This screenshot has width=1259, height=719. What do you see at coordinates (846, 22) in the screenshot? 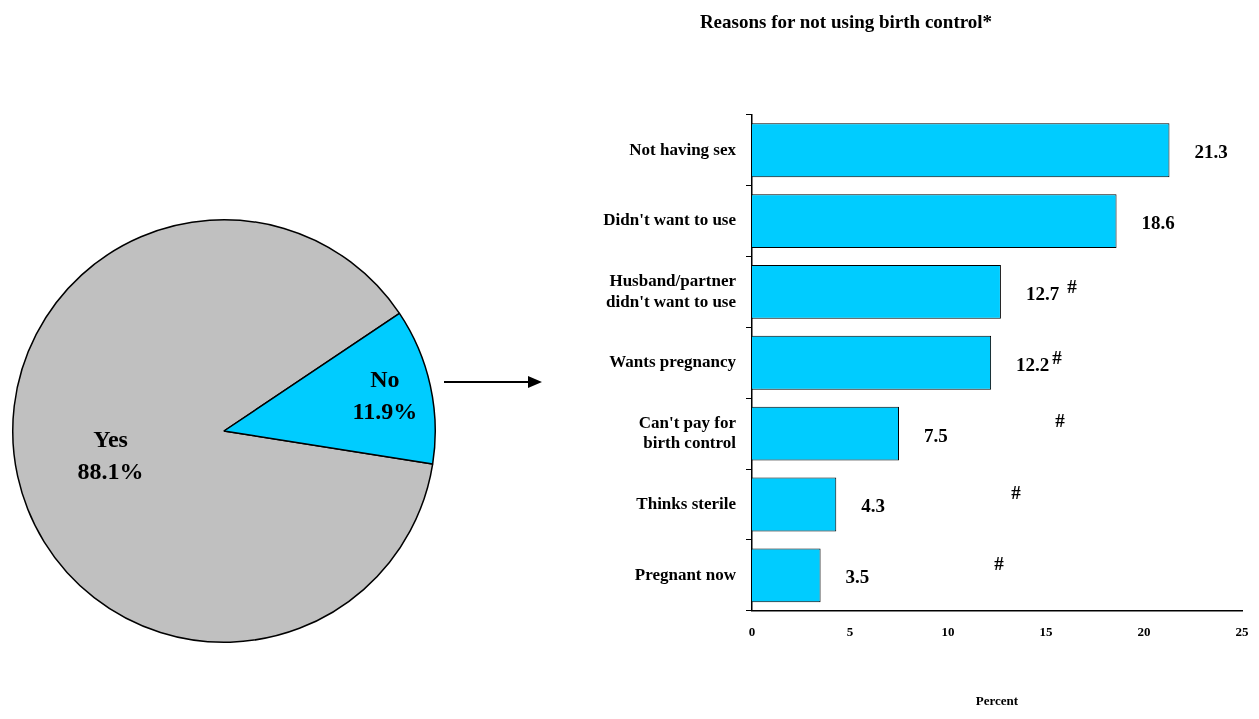
I see `chart-title: Reasons for not using birth control*` at bounding box center [846, 22].